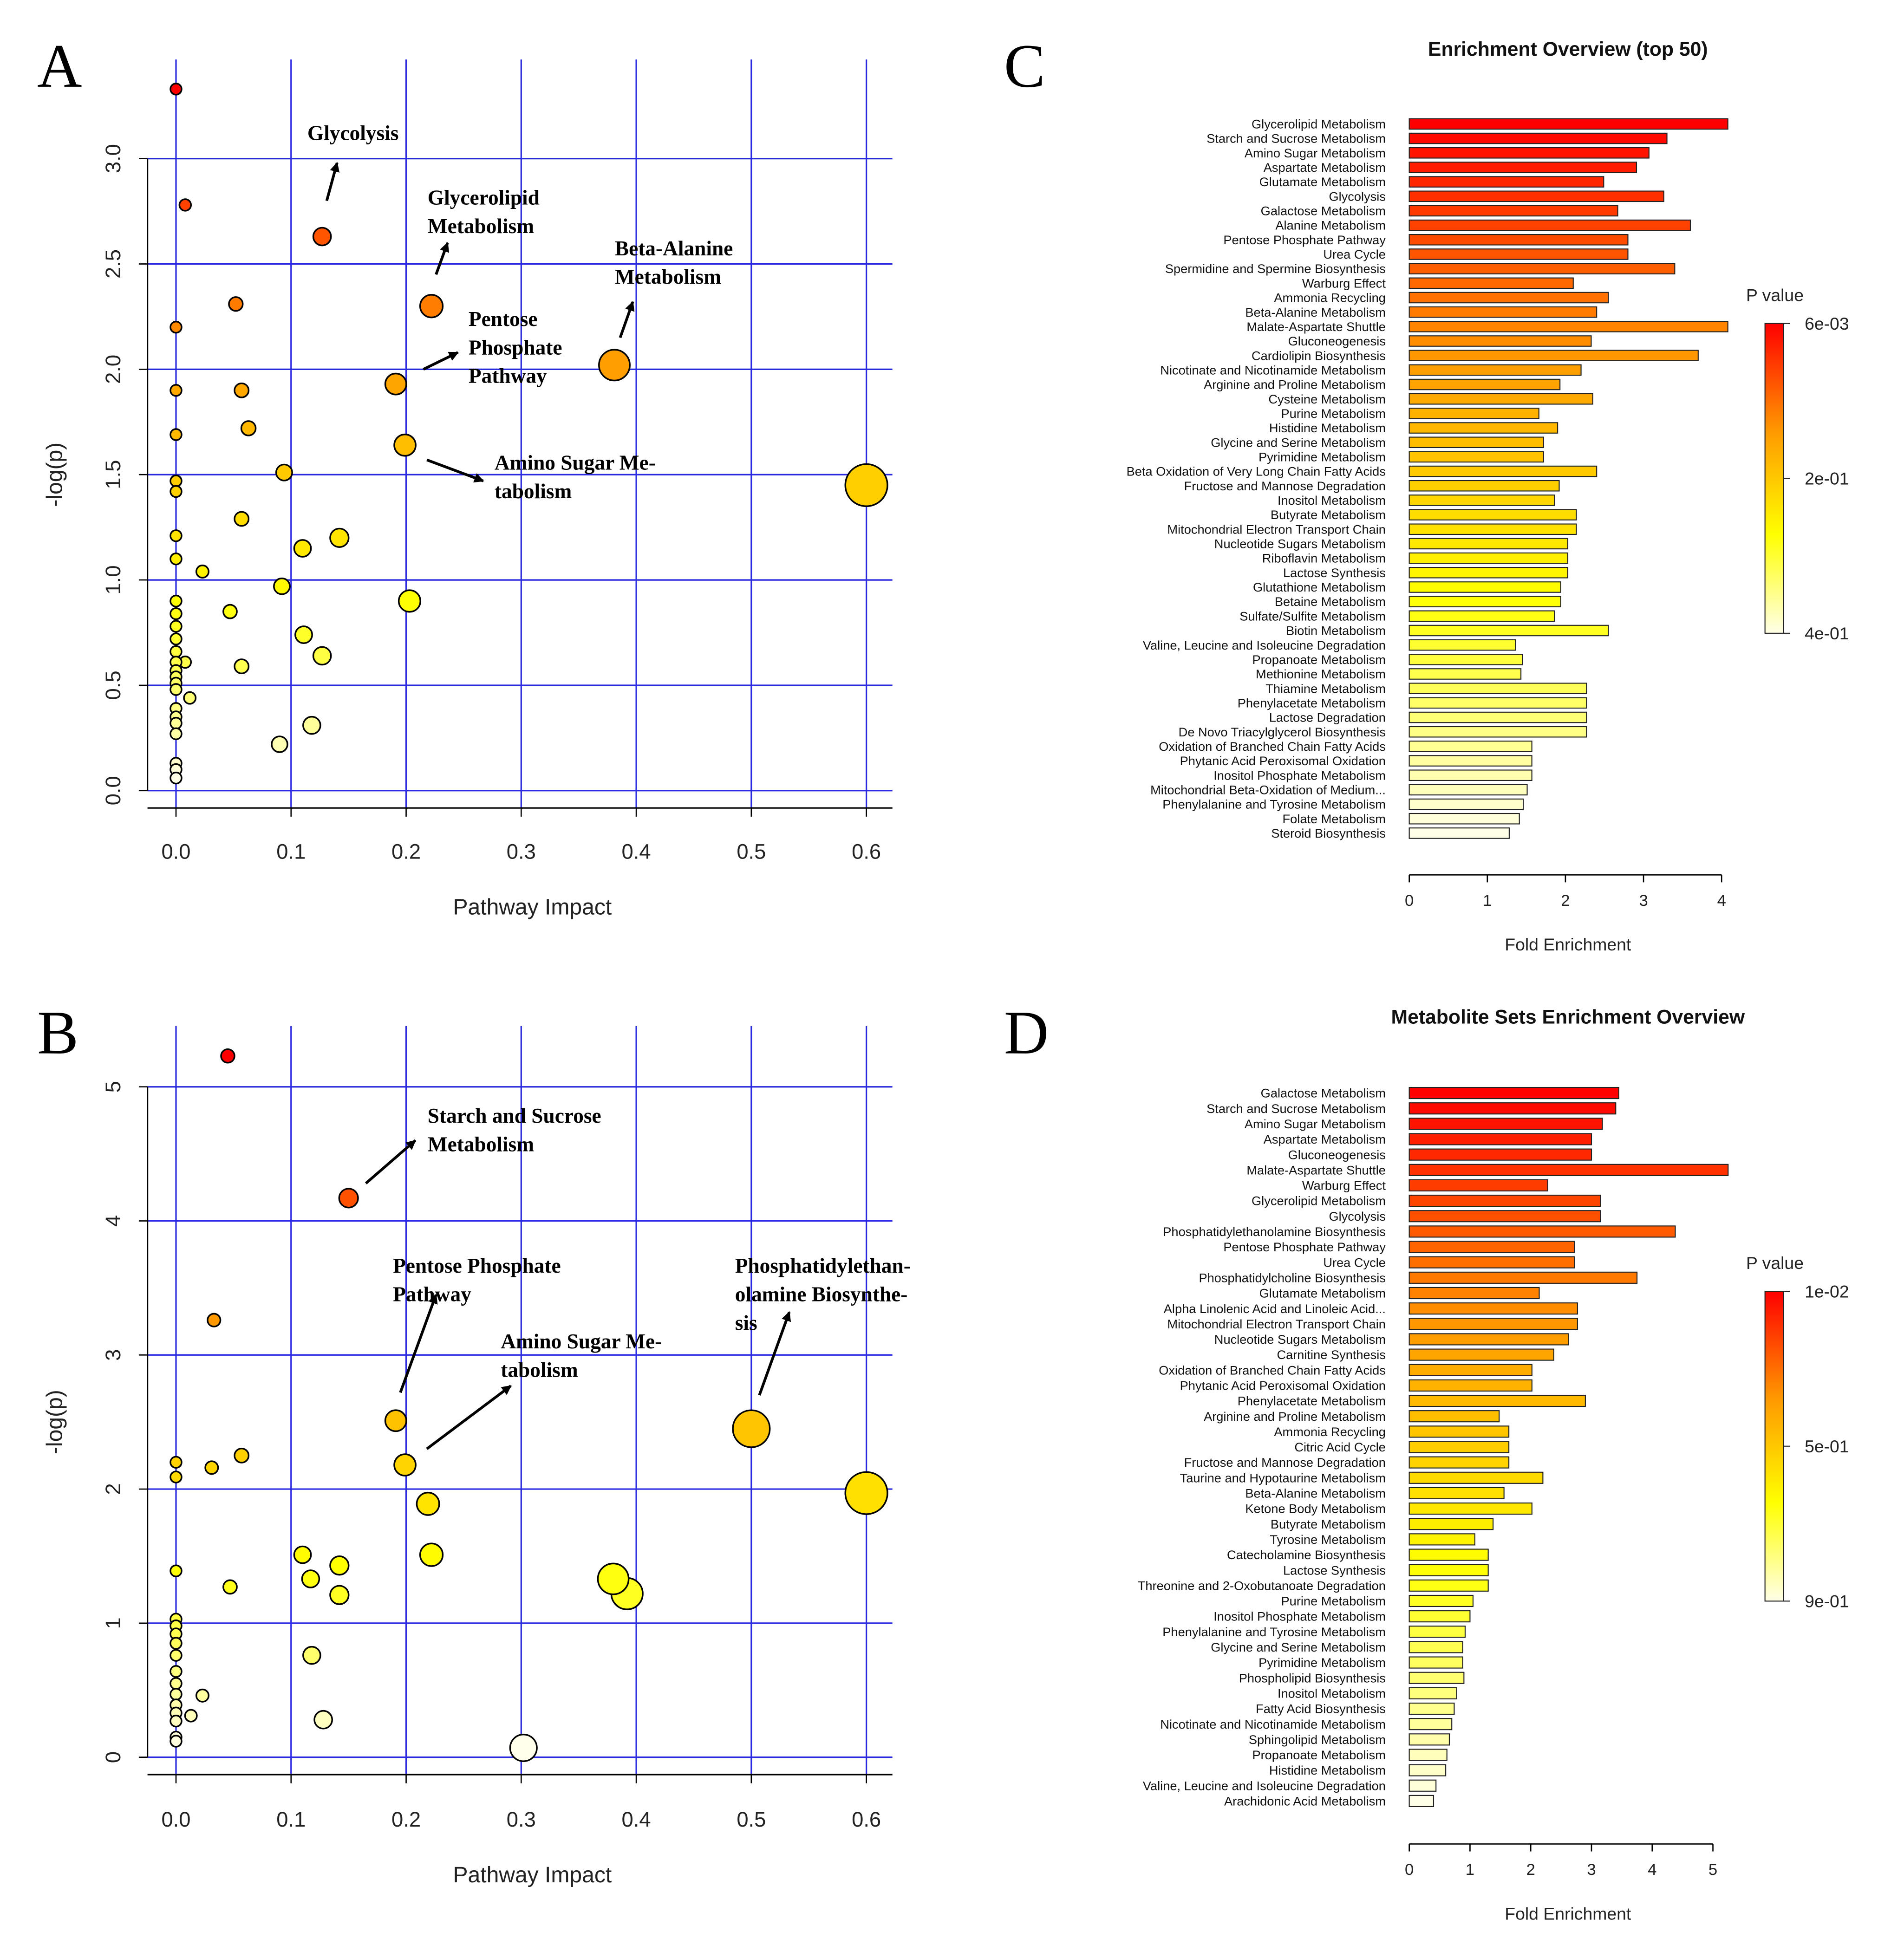 The height and width of the screenshot is (1958, 1904). I want to click on y-tick-label: 1, so click(113, 1623).